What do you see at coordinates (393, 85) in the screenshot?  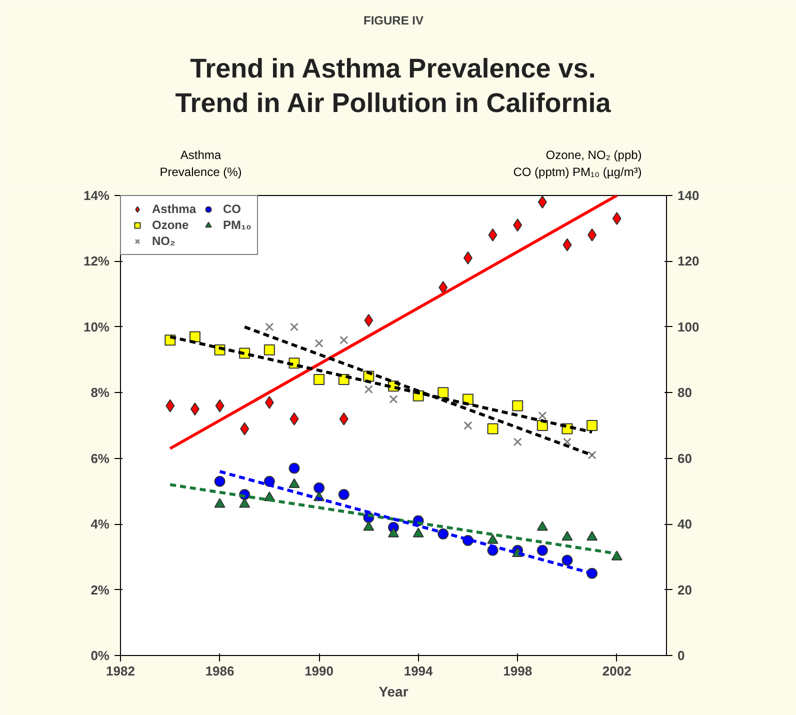 I see `chart-title: Trend in Asthma Prevalence vs. Trend in Air Pollution in California` at bounding box center [393, 85].